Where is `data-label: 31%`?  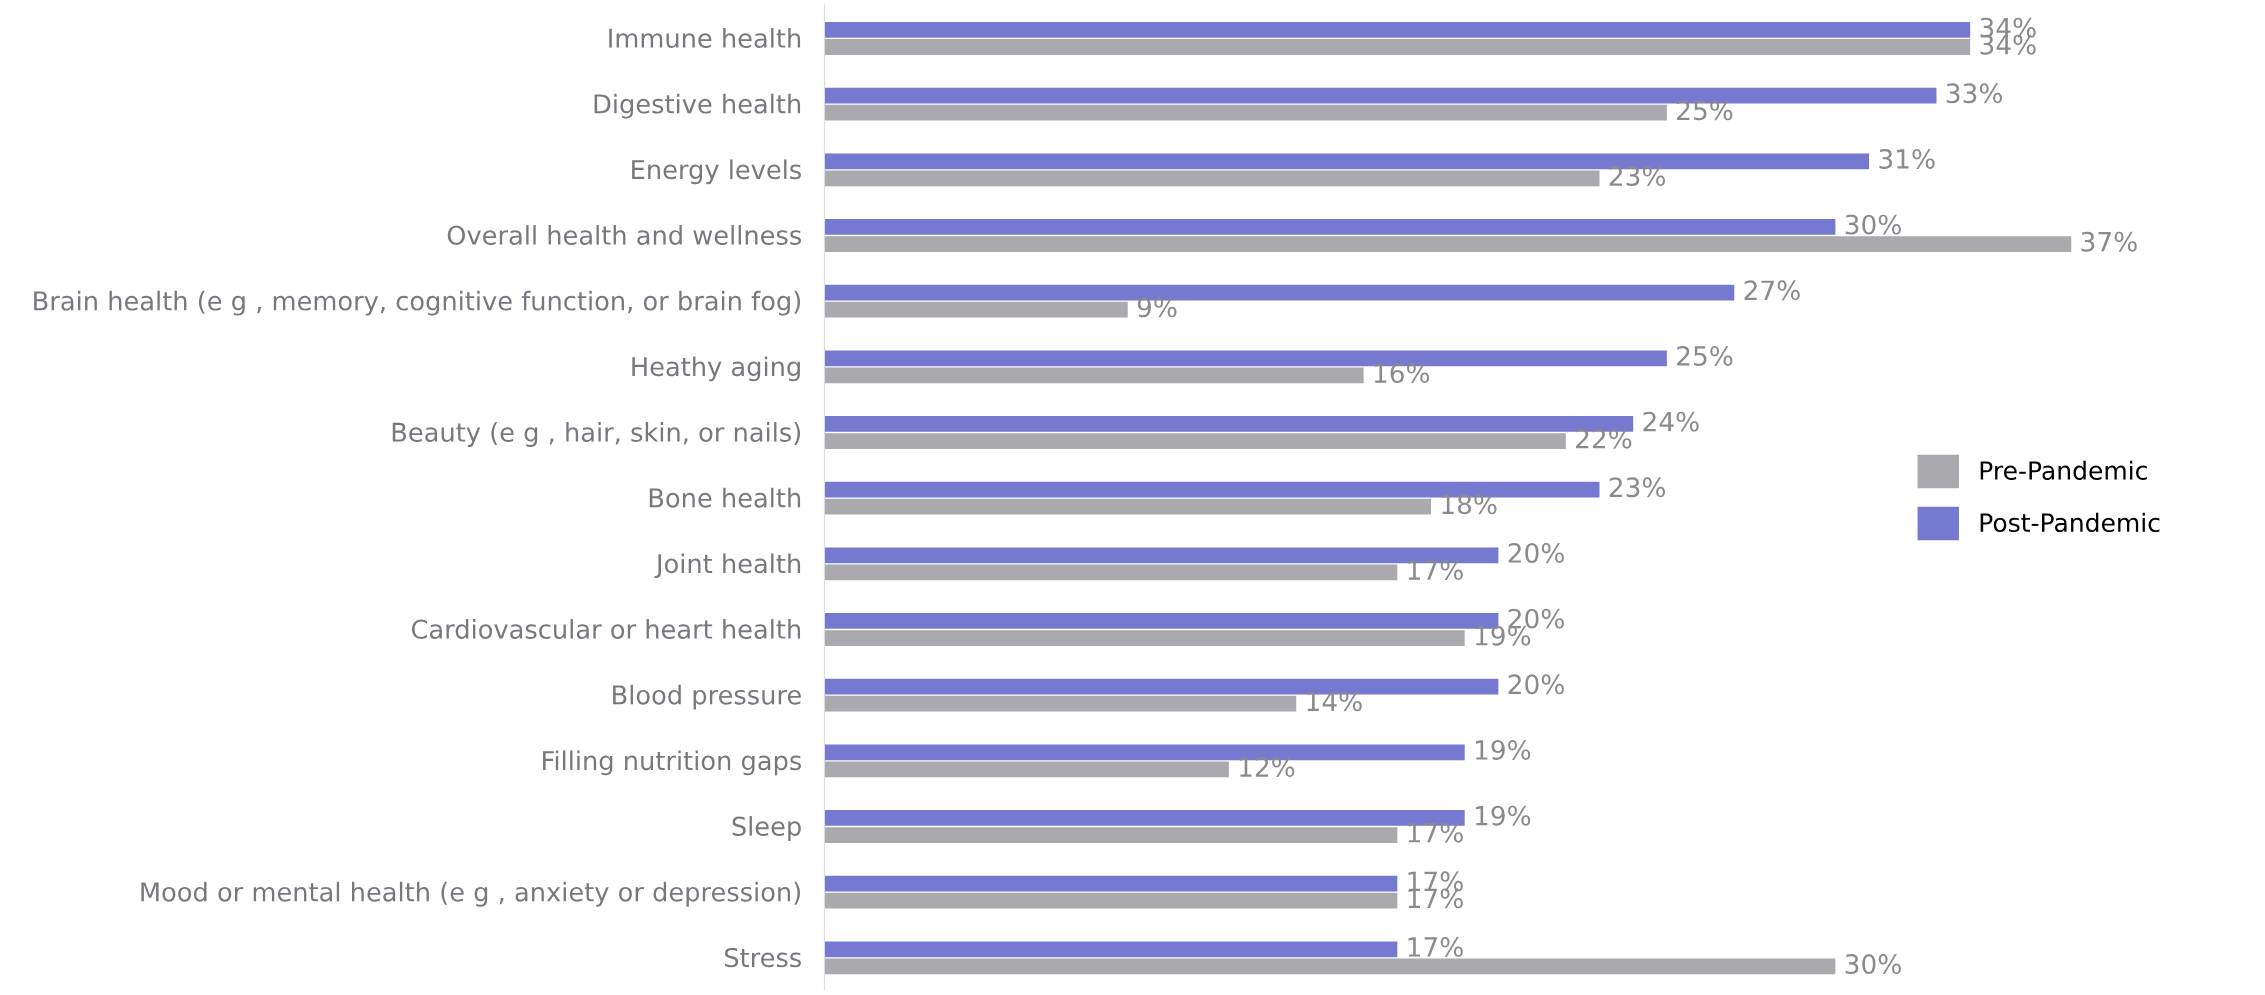
data-label: 31% is located at coordinates (1907, 158).